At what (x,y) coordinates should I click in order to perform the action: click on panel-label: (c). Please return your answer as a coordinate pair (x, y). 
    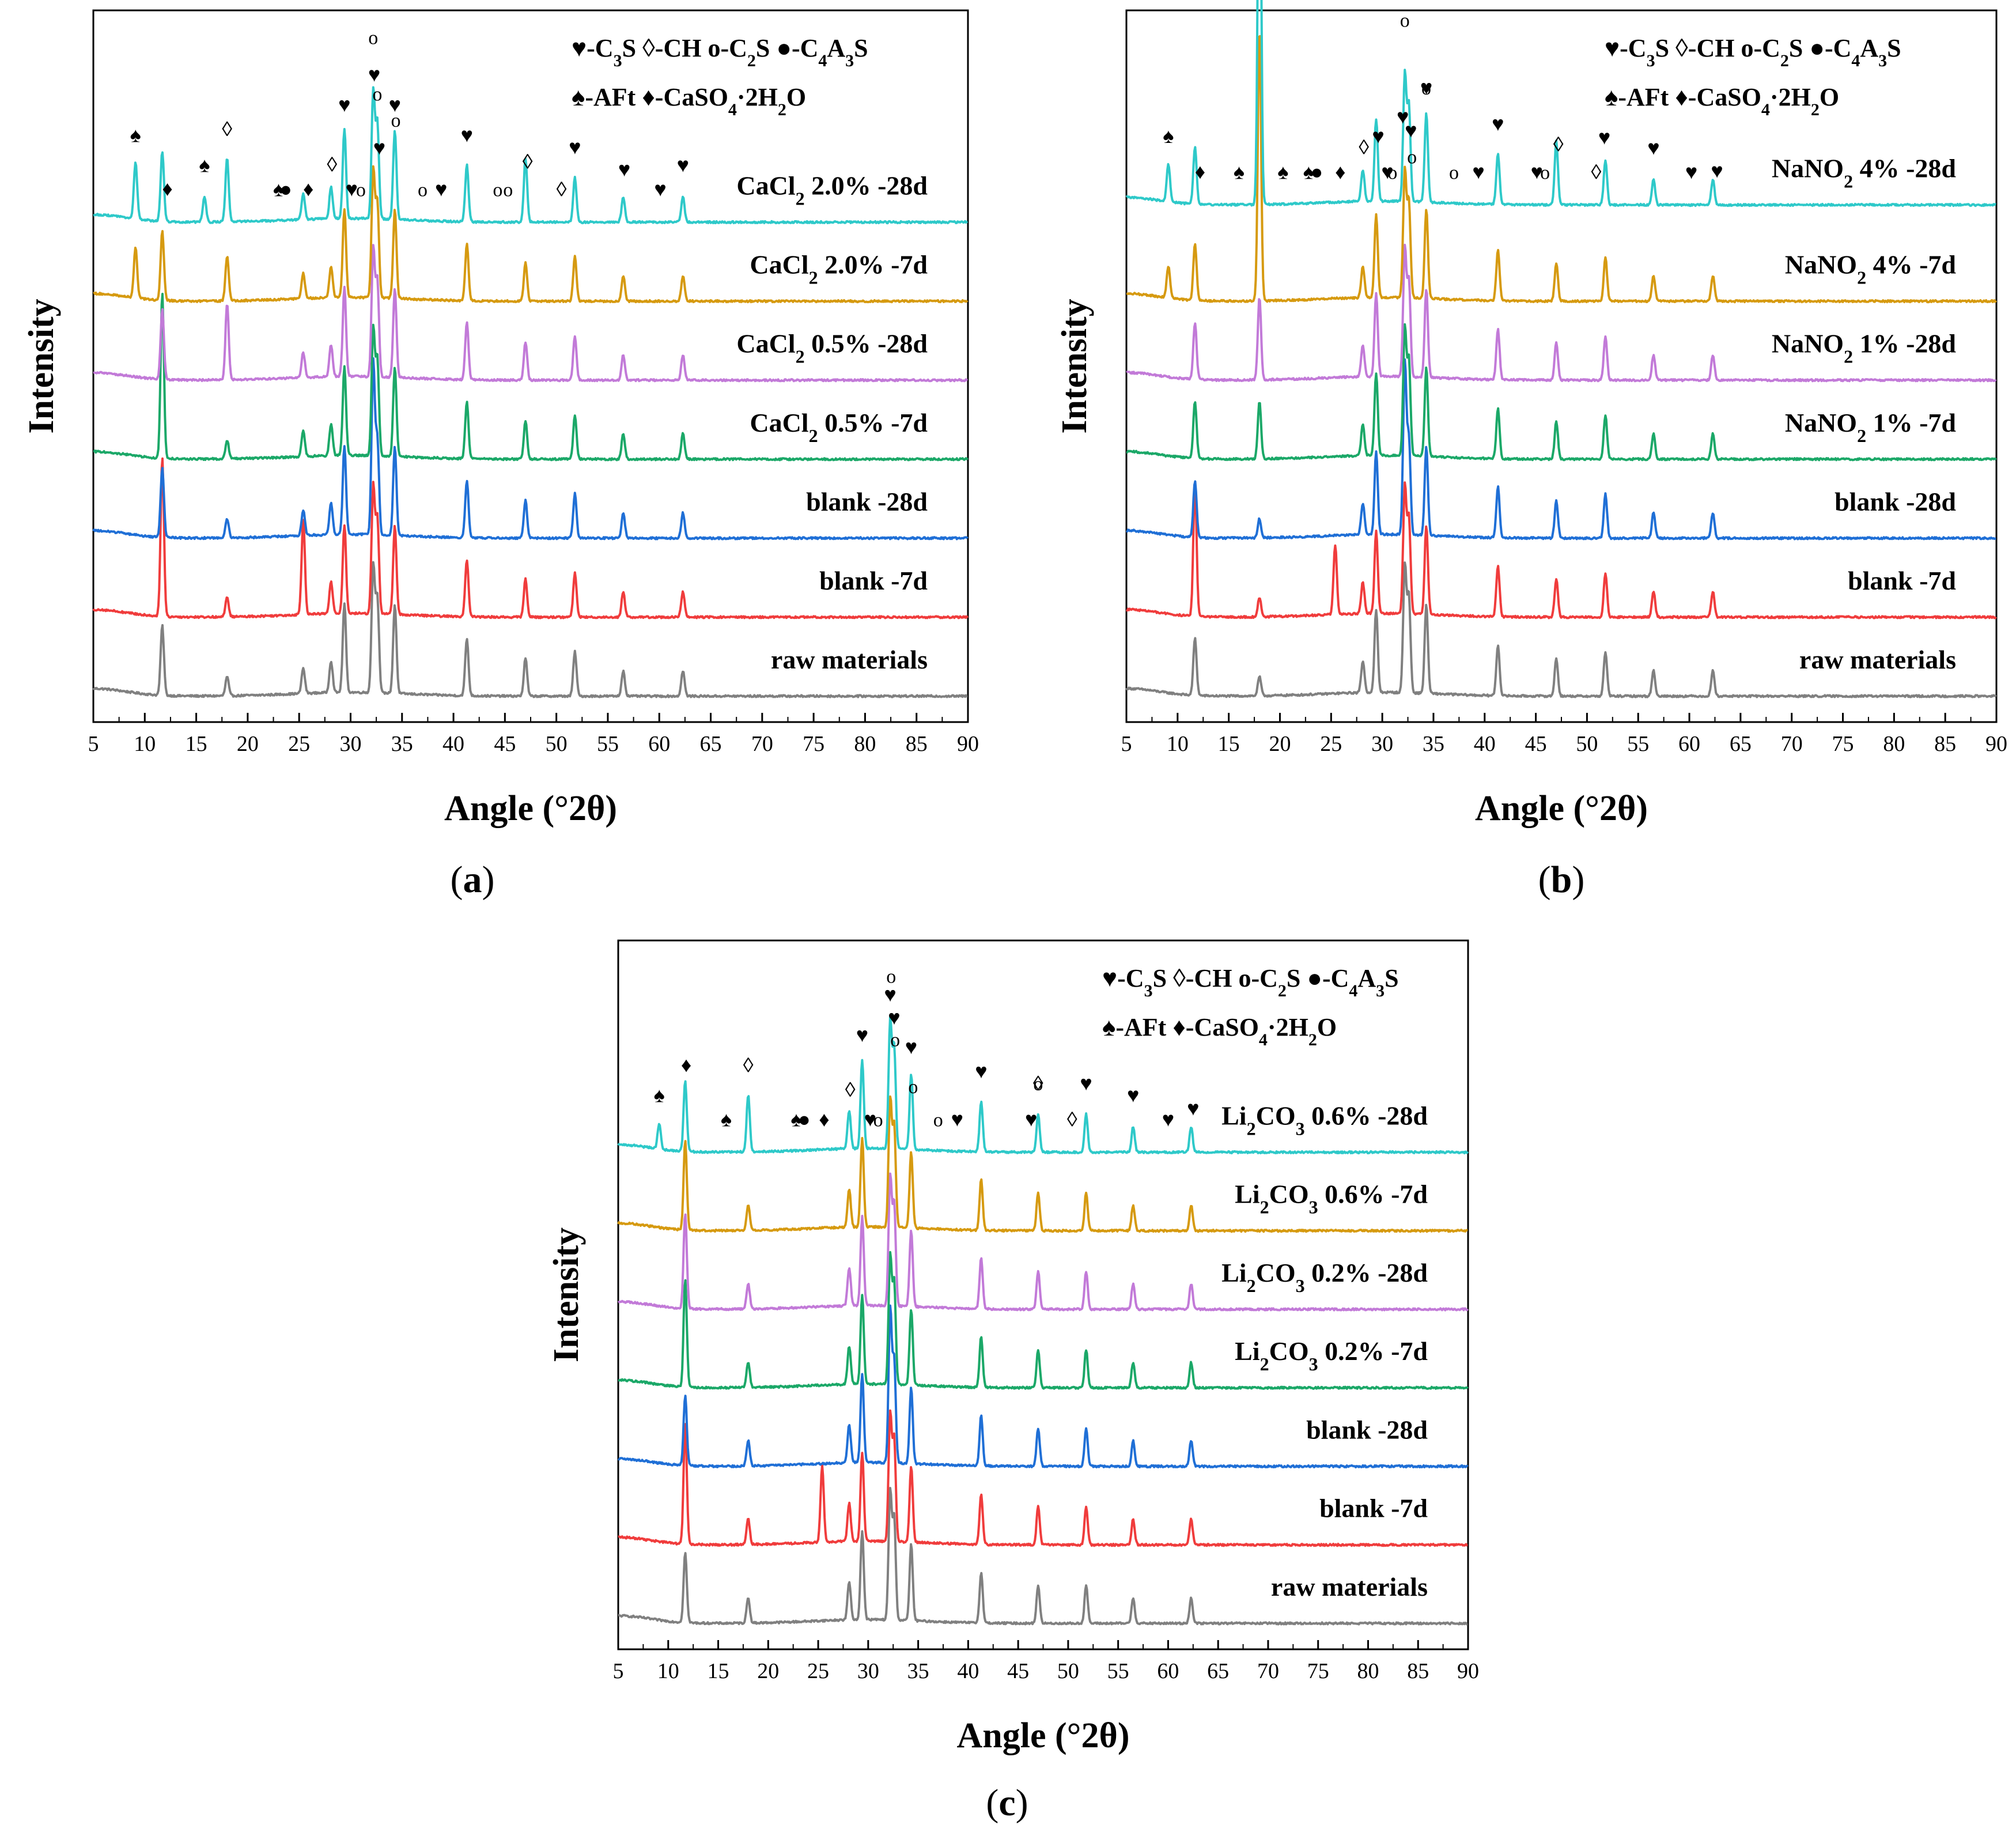
    Looking at the image, I should click on (1007, 1803).